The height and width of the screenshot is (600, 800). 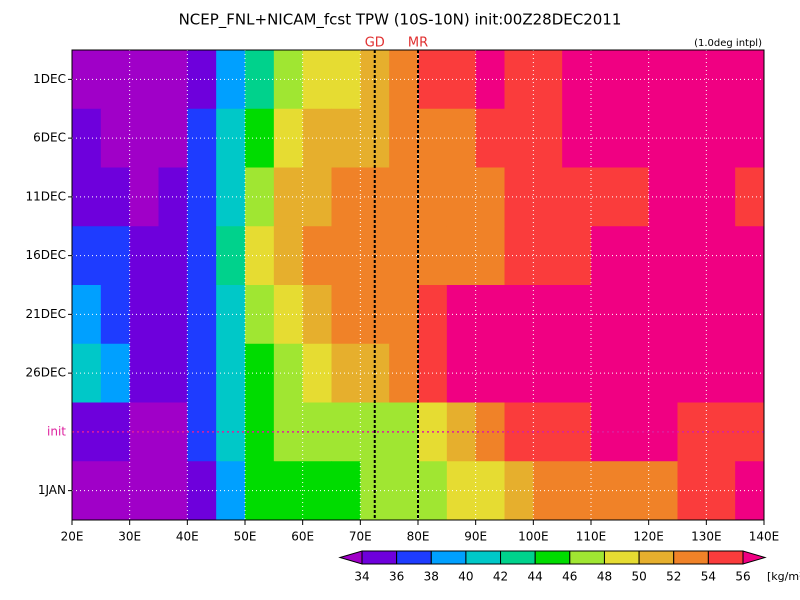 I want to click on init-label: init, so click(x=56, y=431).